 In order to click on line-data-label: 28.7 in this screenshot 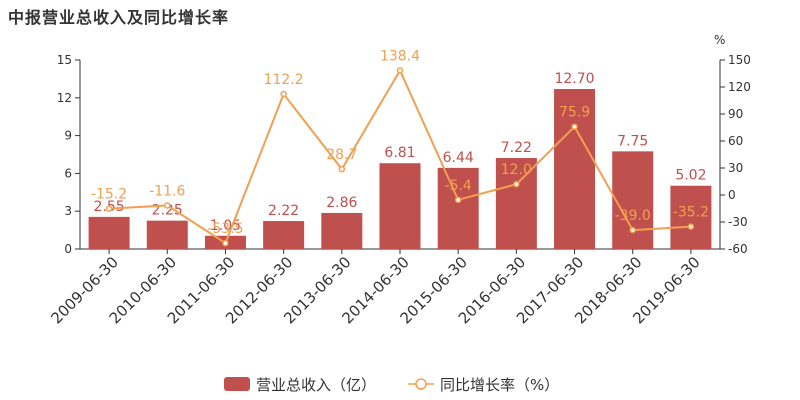, I will do `click(341, 155)`.